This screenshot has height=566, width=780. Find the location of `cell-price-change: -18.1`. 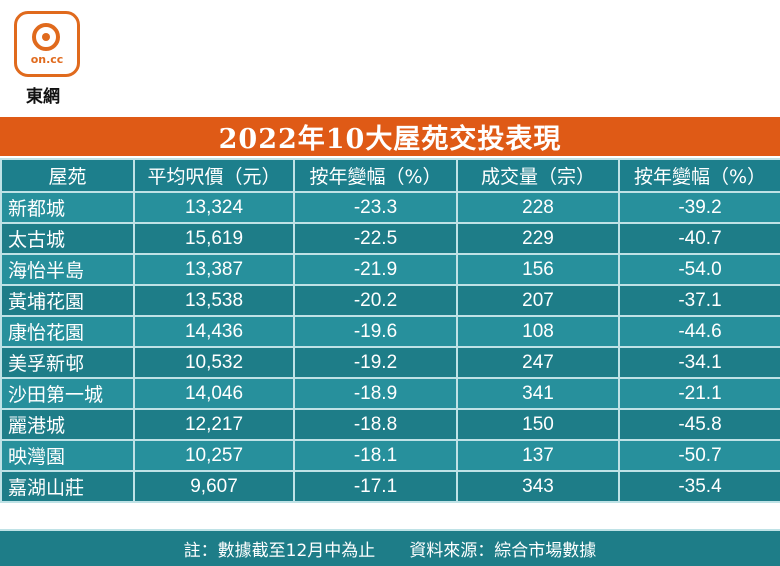

cell-price-change: -18.1 is located at coordinates (375, 455).